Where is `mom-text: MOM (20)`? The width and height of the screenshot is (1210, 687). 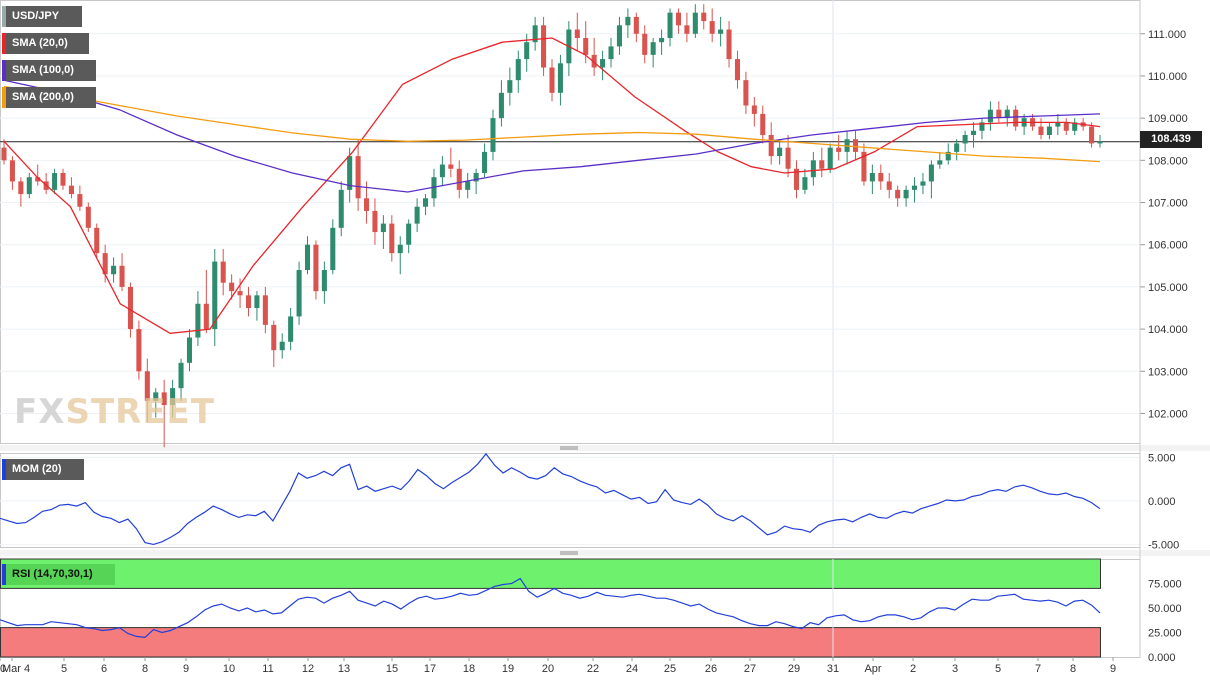
mom-text: MOM (20) is located at coordinates (37, 469).